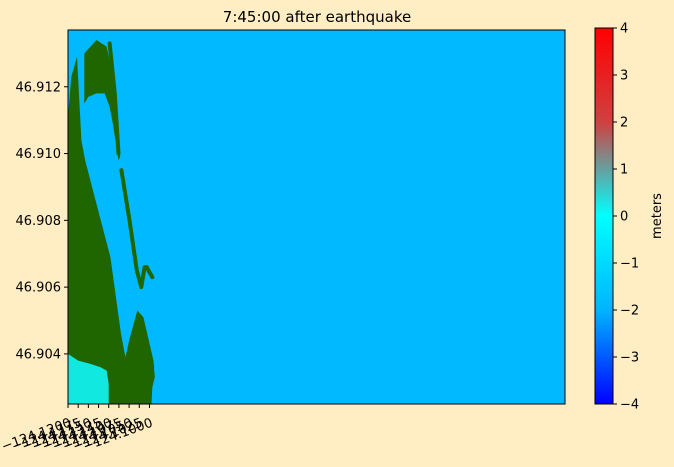 This screenshot has width=674, height=467. What do you see at coordinates (624, 123) in the screenshot?
I see `colorbar-tick-label: 2` at bounding box center [624, 123].